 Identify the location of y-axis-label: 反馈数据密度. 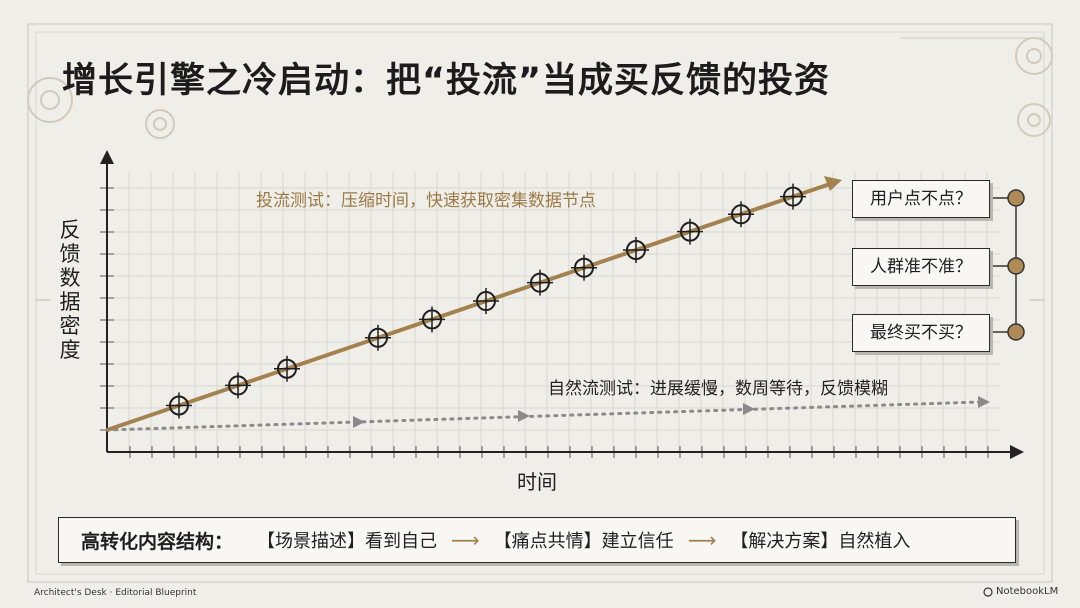
(70, 290).